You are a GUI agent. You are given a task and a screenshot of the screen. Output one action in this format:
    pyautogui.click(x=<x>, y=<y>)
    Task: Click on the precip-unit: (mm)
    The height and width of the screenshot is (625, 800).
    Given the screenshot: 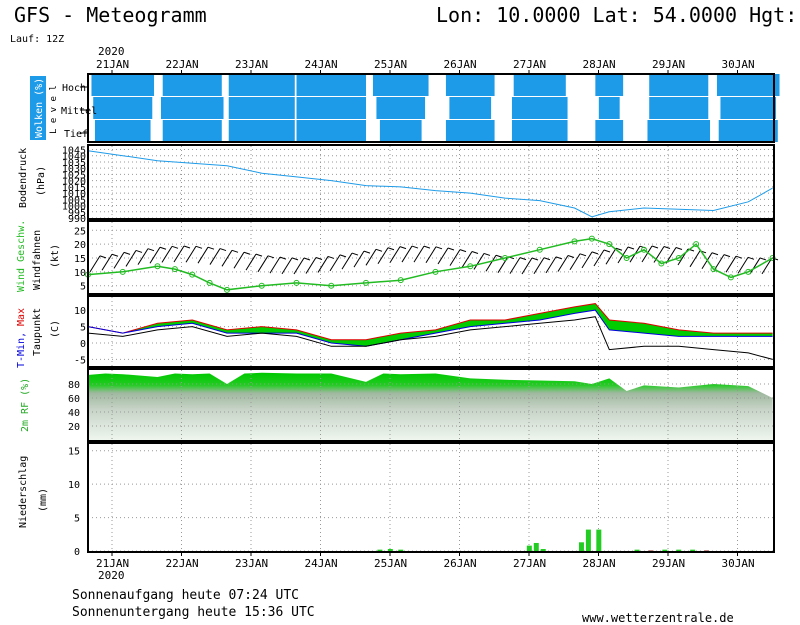 What is the action you would take?
    pyautogui.click(x=43, y=500)
    